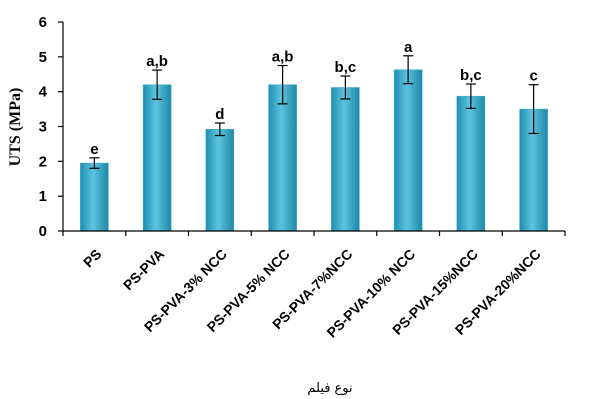 The height and width of the screenshot is (399, 593). I want to click on significance-label: c, so click(533, 76).